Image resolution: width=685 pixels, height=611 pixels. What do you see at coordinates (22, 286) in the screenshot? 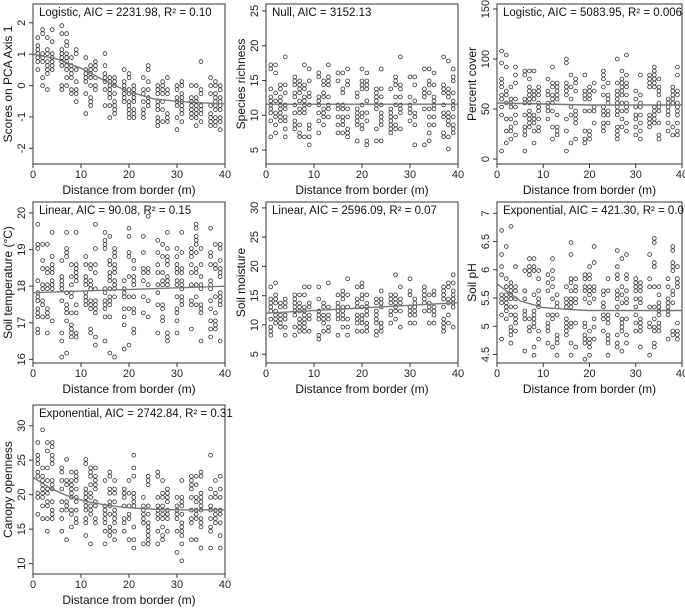
I see `y-tick-label: 18` at bounding box center [22, 286].